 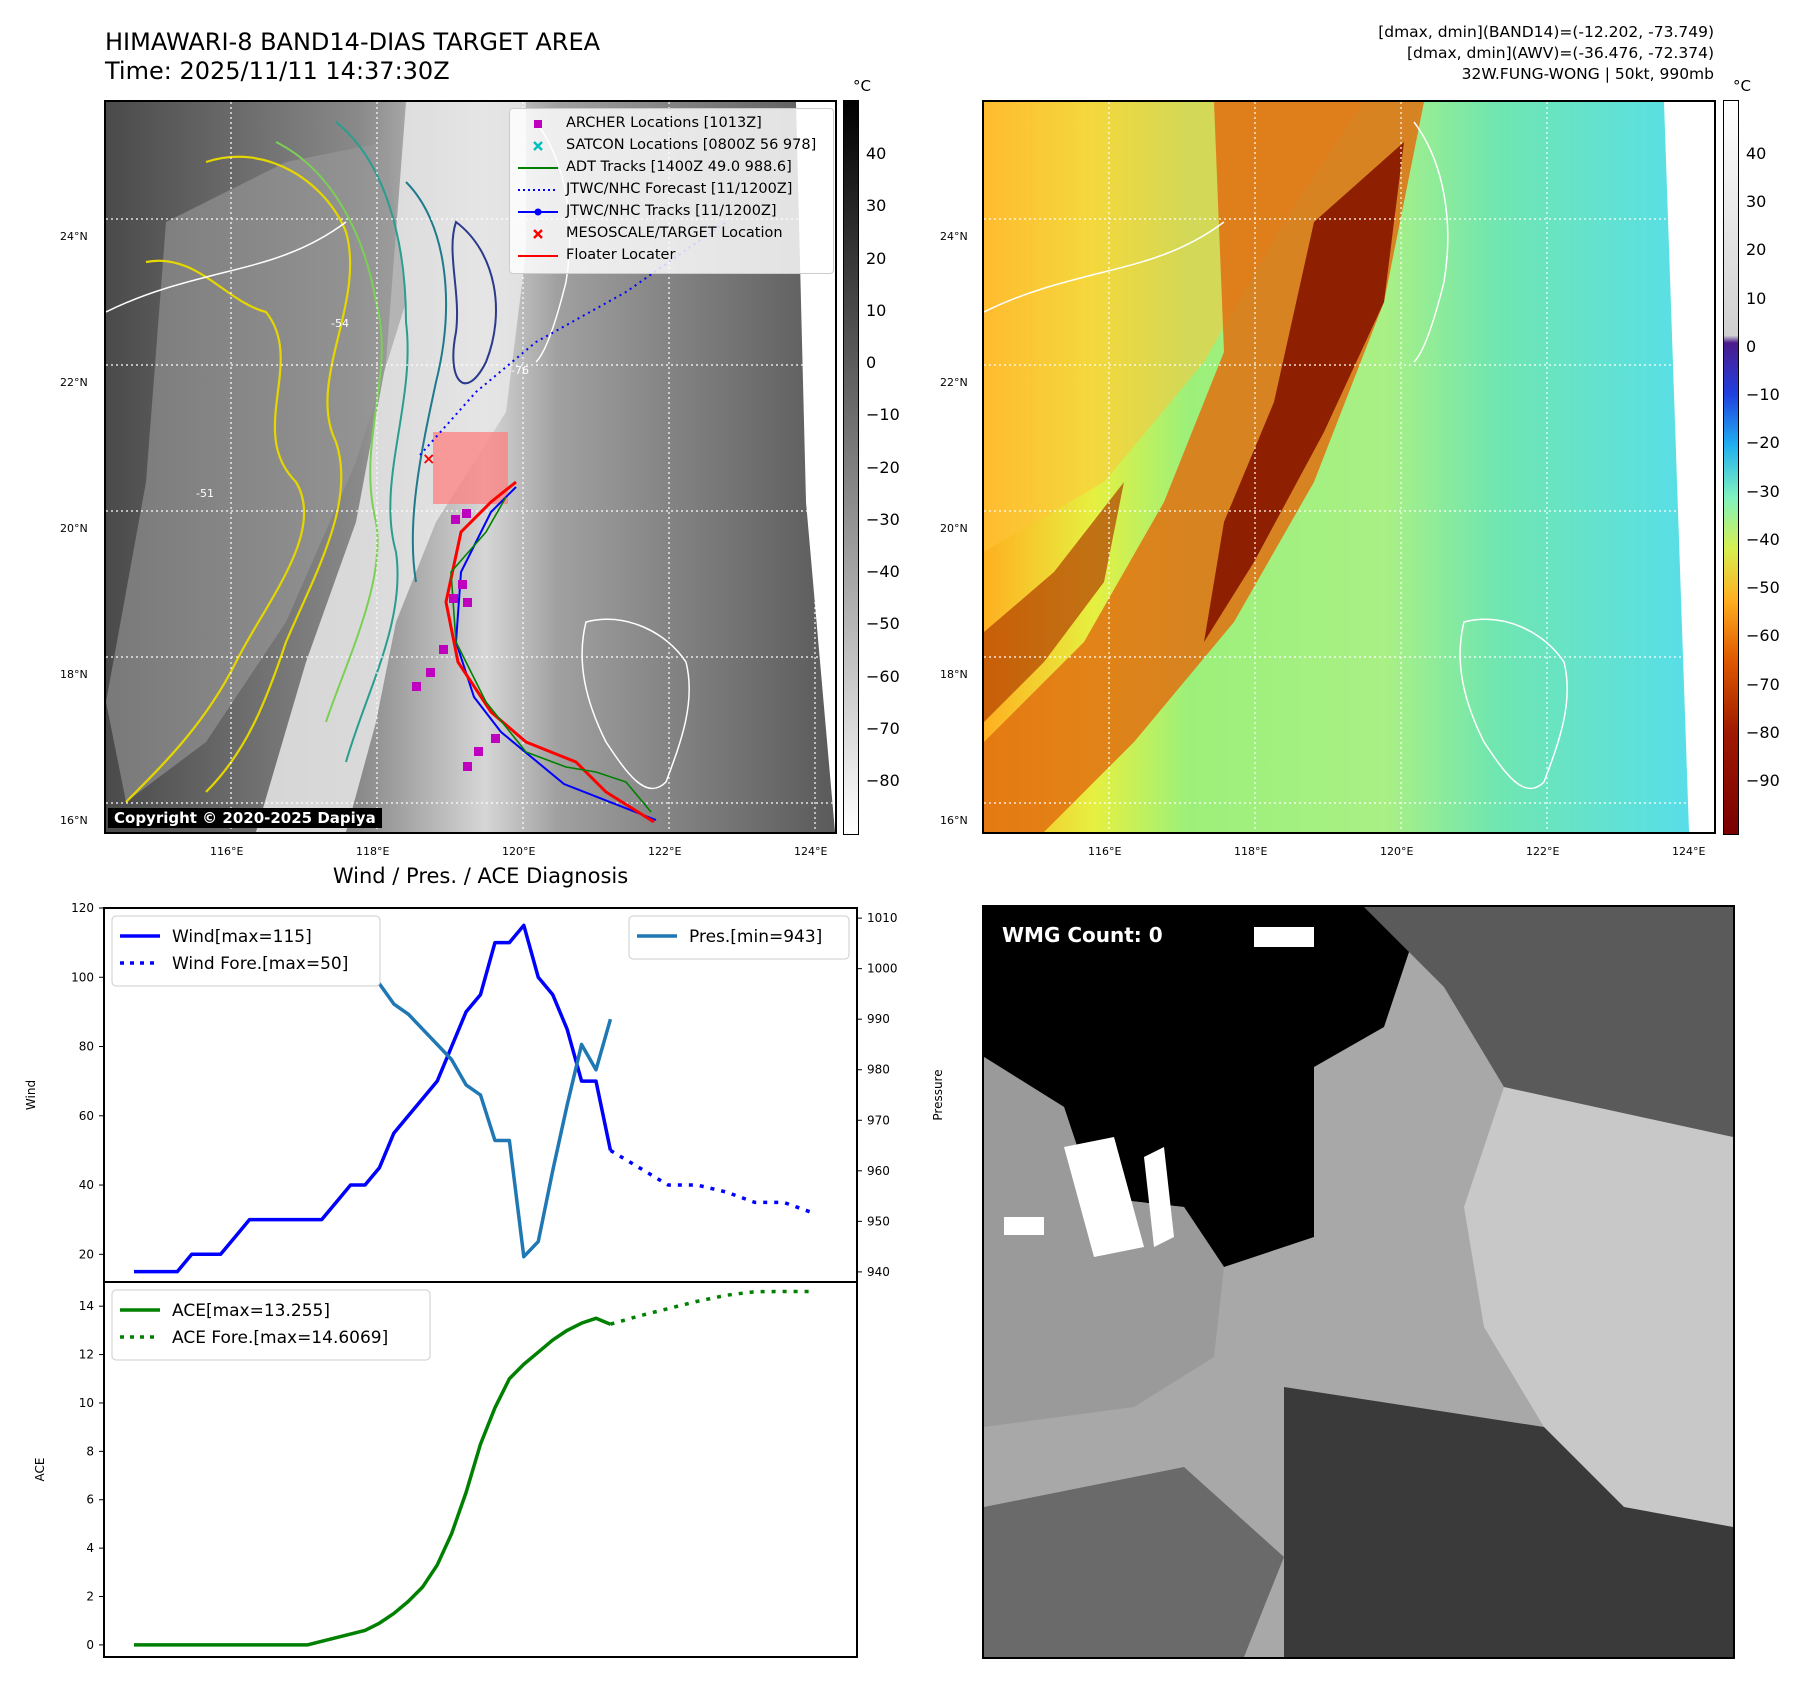 What do you see at coordinates (280, 1338) in the screenshot?
I see `ace-legend-label: ACE Fore.[max=14.6069]` at bounding box center [280, 1338].